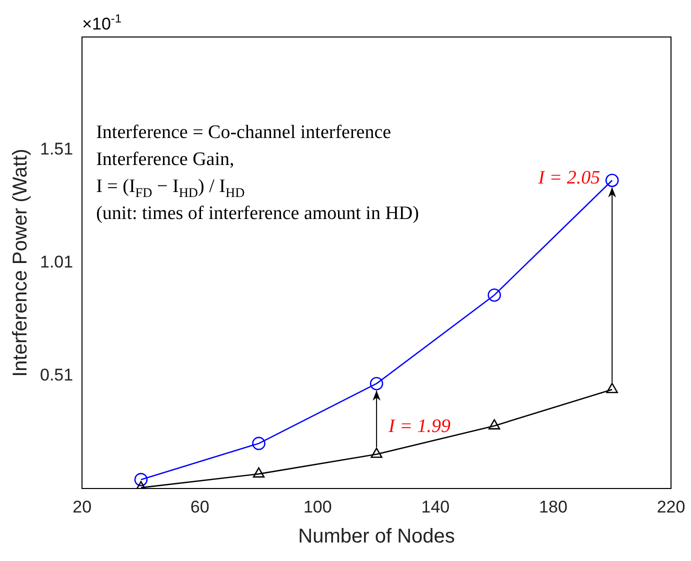 This screenshot has height=561, width=691. What do you see at coordinates (553, 506) in the screenshot?
I see `x-tick-label: 180` at bounding box center [553, 506].